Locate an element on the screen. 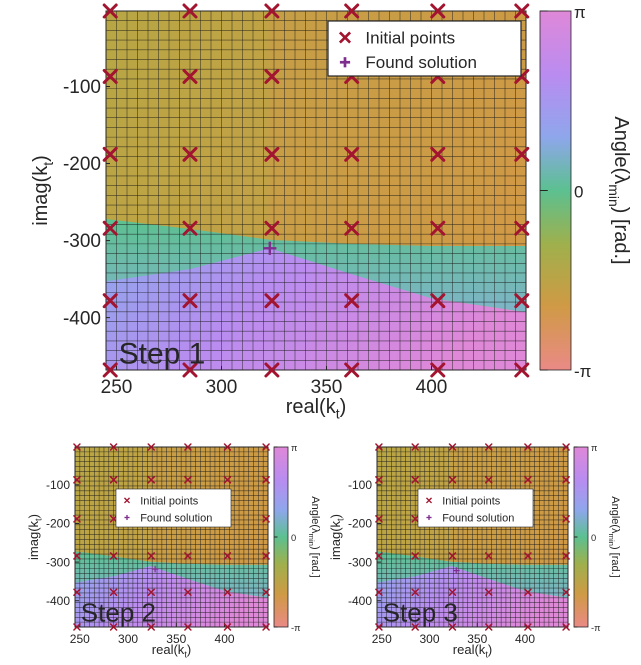  heatmap-area is located at coordinates (472, 537).